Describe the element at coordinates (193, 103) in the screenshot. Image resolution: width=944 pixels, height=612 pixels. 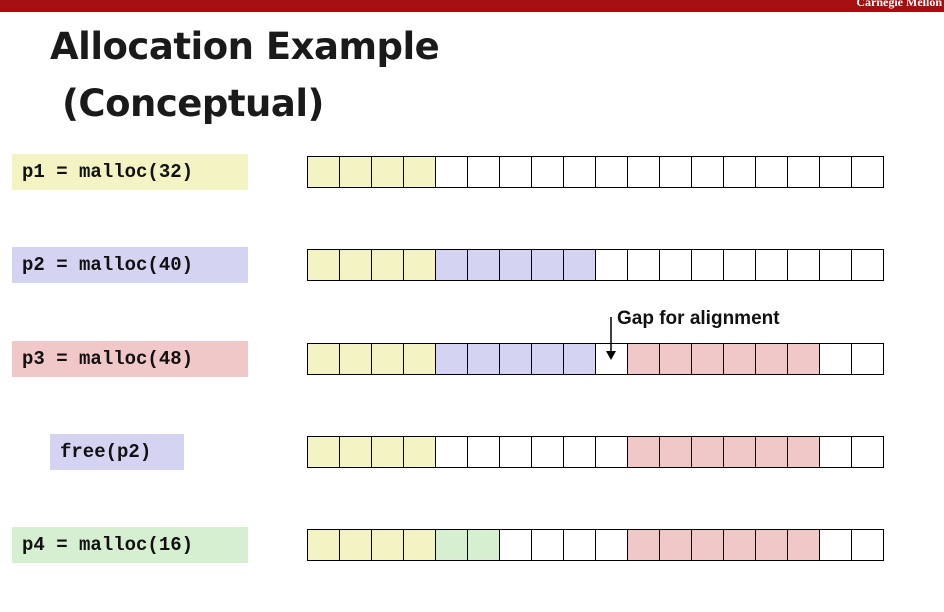
I see `slide-title-line-2: (Conceptual)` at that location.